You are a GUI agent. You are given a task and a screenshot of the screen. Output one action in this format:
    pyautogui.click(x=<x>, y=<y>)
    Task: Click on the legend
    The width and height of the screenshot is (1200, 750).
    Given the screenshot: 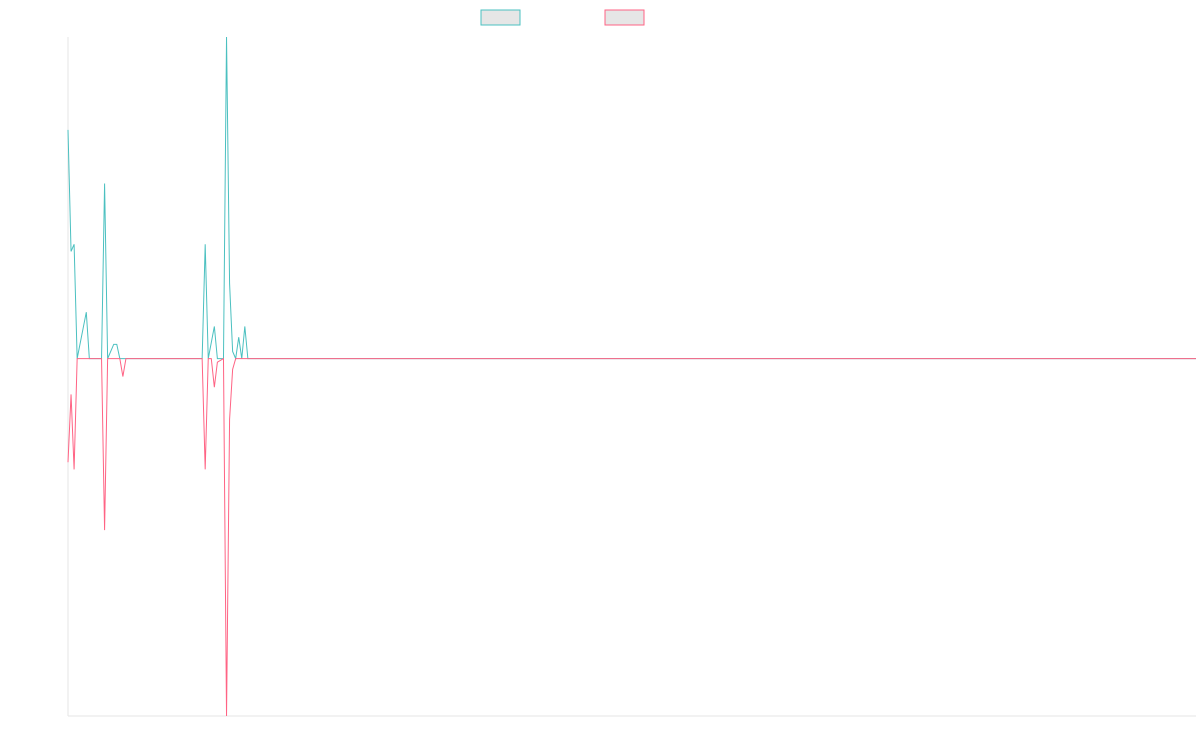 What is the action you would take?
    pyautogui.click(x=562, y=17)
    